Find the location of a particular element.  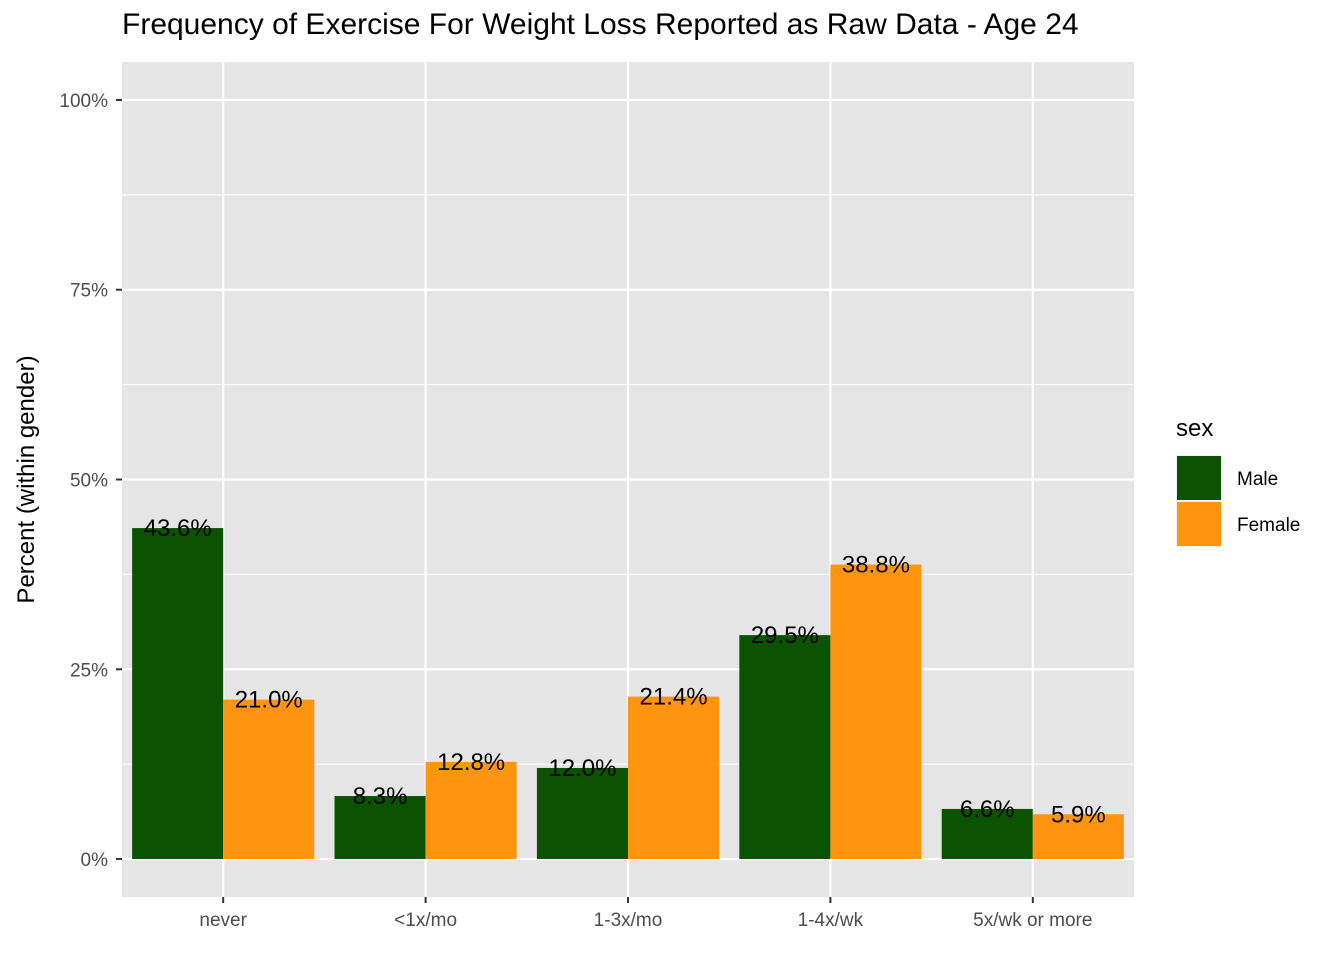

y-tick-label: 50% is located at coordinates (89, 481).